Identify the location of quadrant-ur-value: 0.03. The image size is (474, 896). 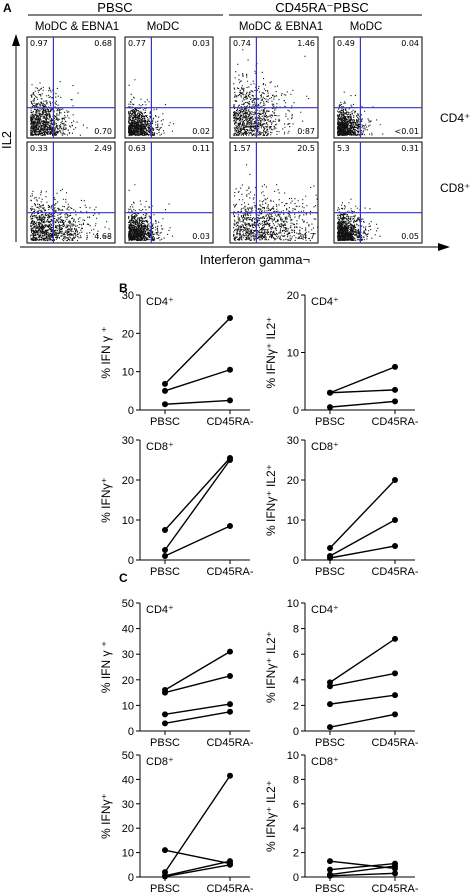
(201, 43).